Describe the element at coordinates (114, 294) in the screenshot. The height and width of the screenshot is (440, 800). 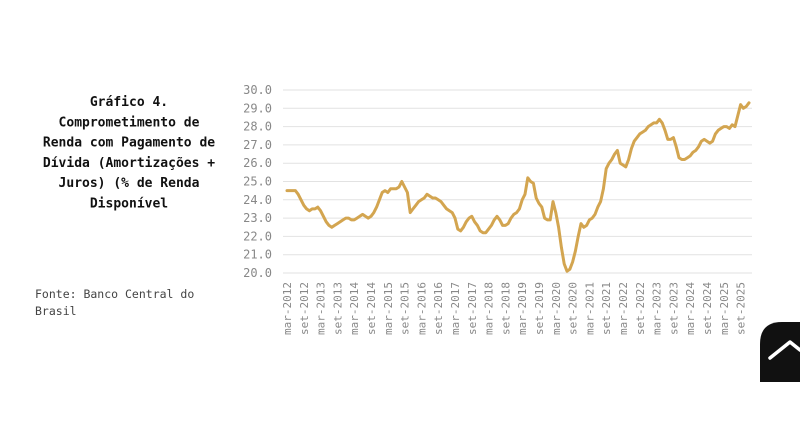
I see `source-note: Fonte: Banco Central do` at that location.